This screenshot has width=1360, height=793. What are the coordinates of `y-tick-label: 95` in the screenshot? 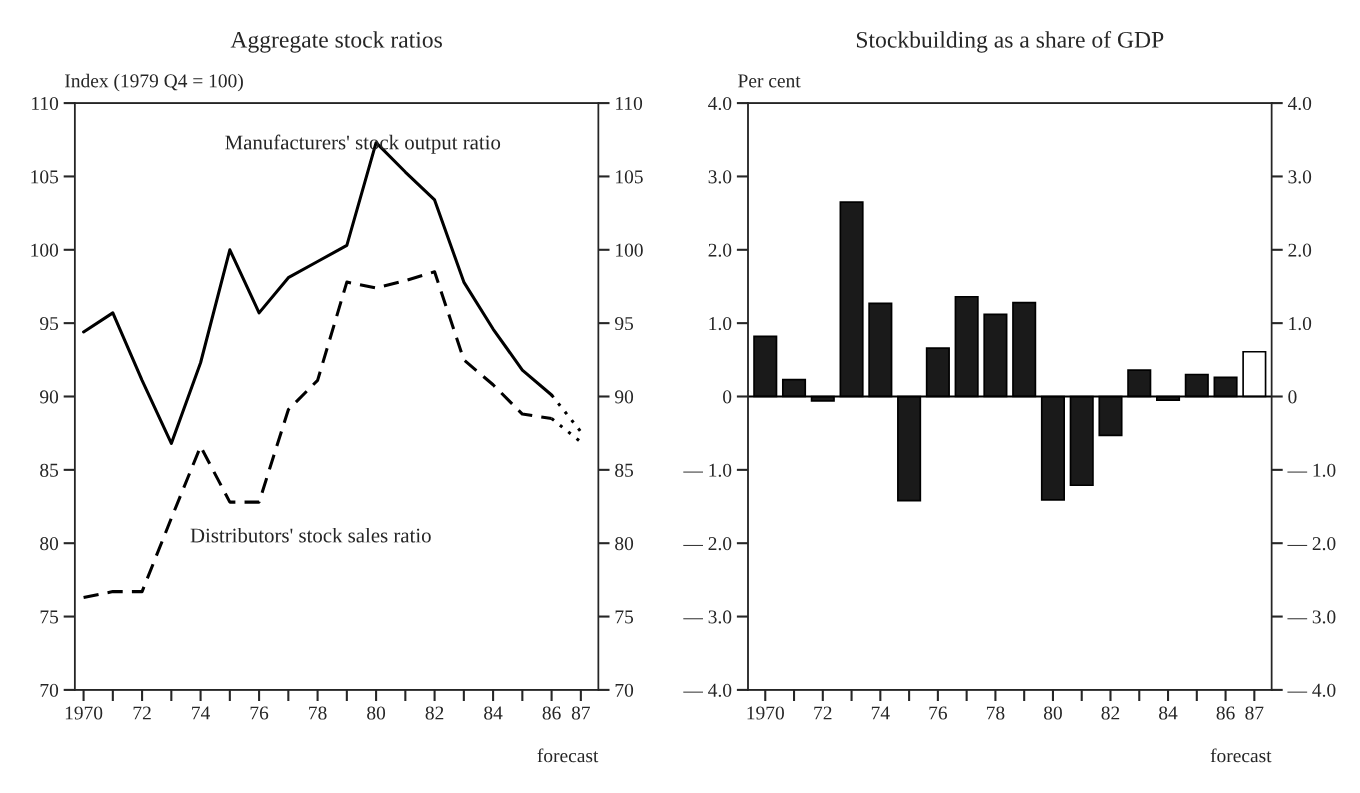 It's located at (49, 324).